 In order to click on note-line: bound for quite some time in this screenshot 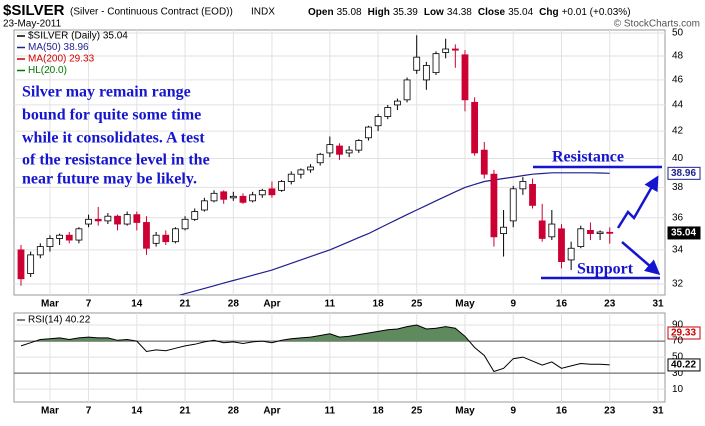, I will do `click(111, 115)`.